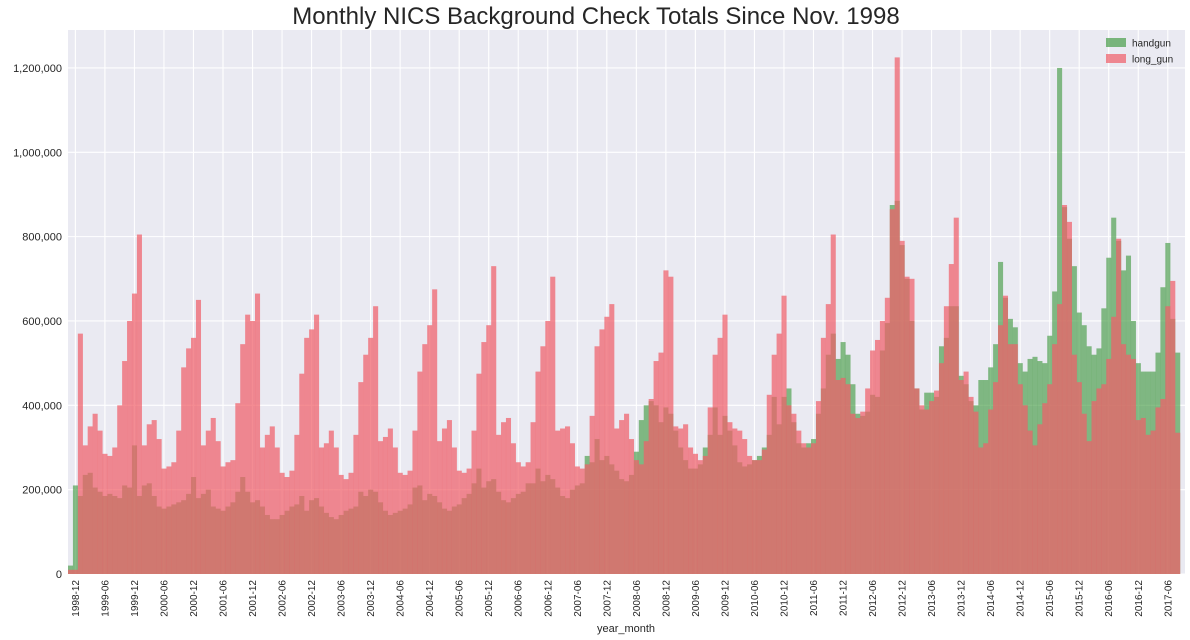 The image size is (1190, 640). I want to click on y-tick-label: 200,000, so click(42, 491).